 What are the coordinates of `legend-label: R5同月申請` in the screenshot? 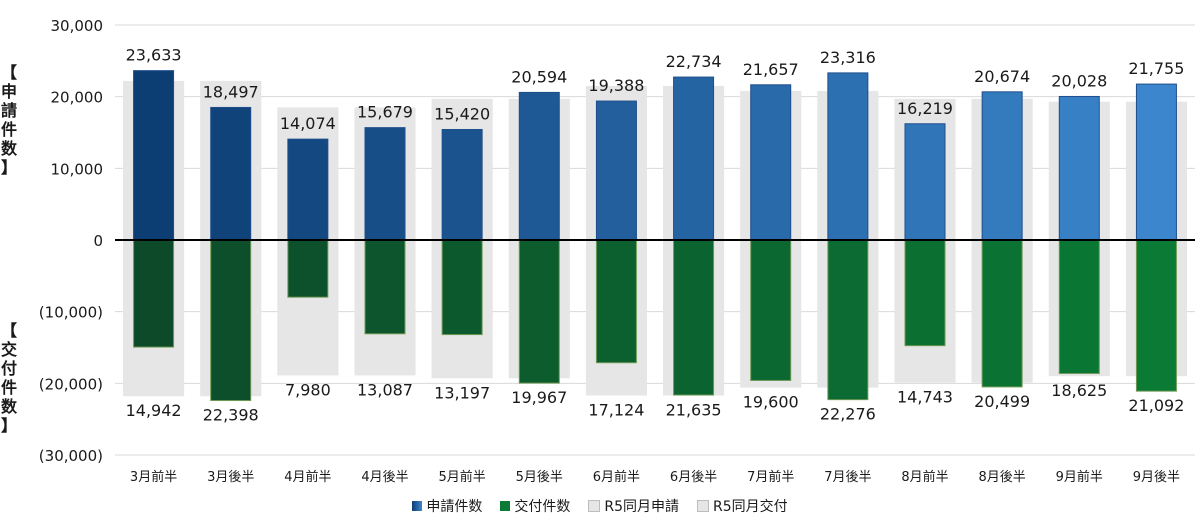 It's located at (641, 507).